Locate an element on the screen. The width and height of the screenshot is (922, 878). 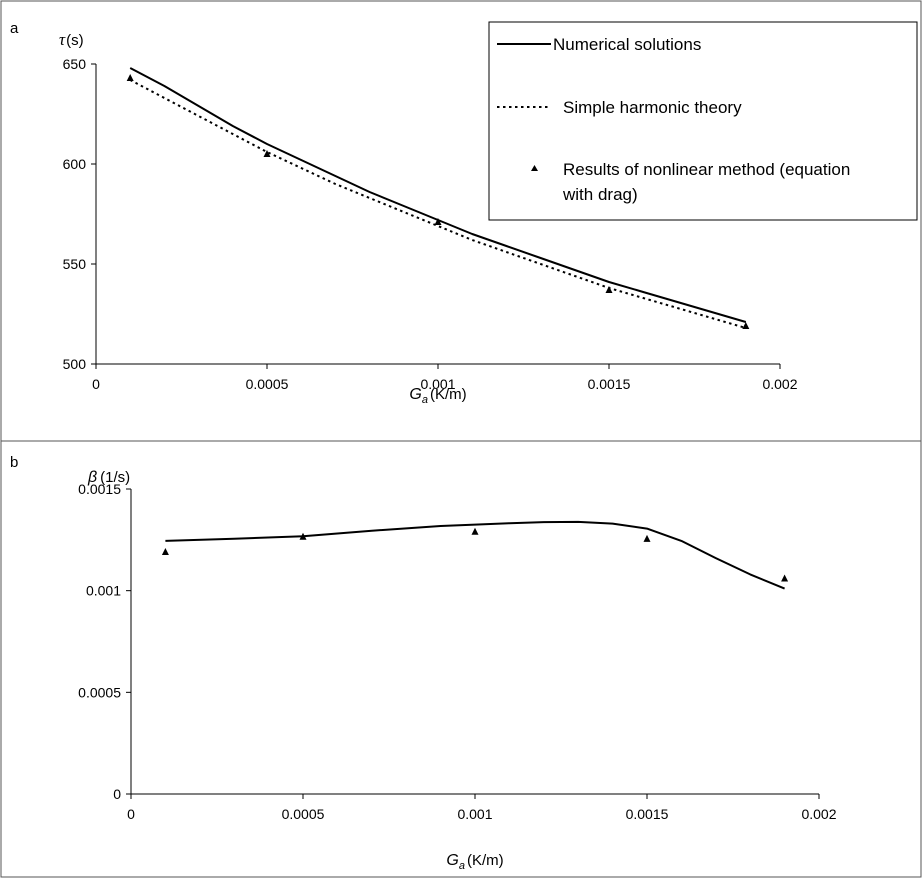
panel-a-x-tick-label: 0.001 is located at coordinates (437, 384).